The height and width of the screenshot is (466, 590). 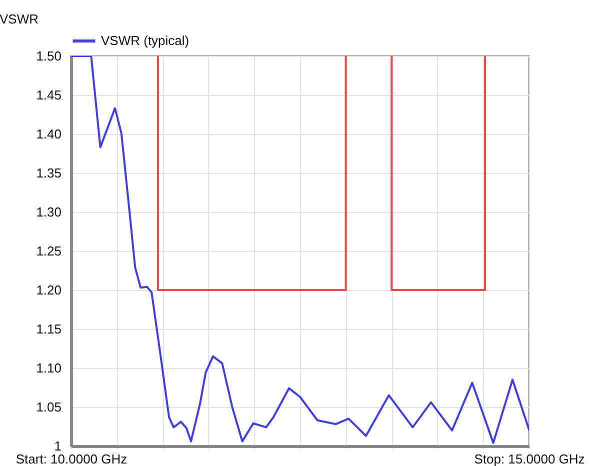 What do you see at coordinates (49, 368) in the screenshot?
I see `y-tick-label: 1.10` at bounding box center [49, 368].